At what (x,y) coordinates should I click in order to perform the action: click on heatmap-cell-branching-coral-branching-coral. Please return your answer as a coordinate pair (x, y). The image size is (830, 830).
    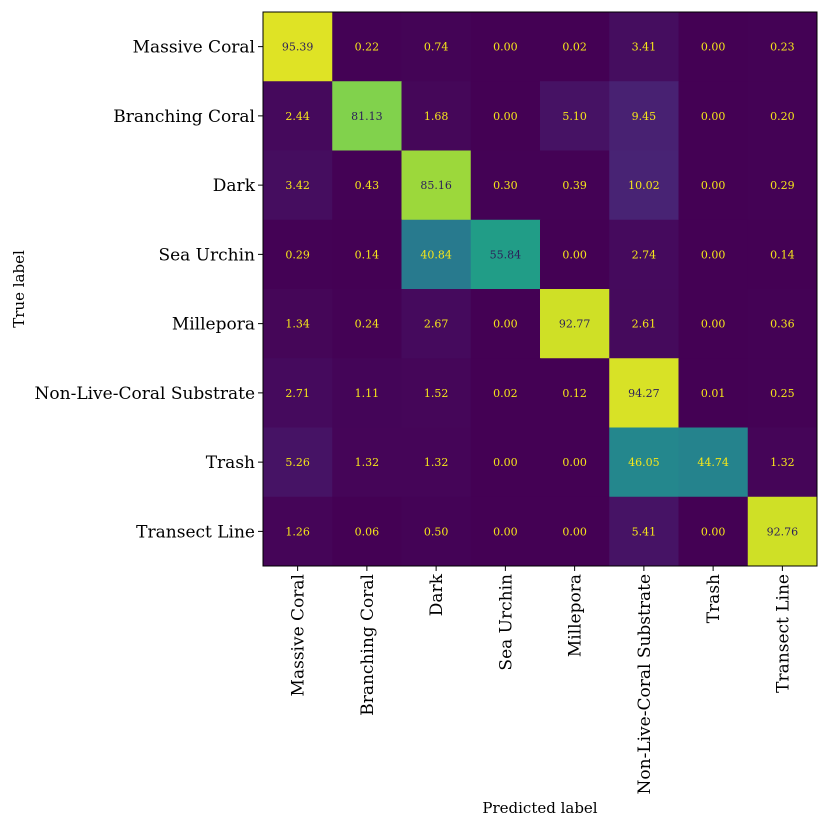
    Looking at the image, I should click on (367, 116).